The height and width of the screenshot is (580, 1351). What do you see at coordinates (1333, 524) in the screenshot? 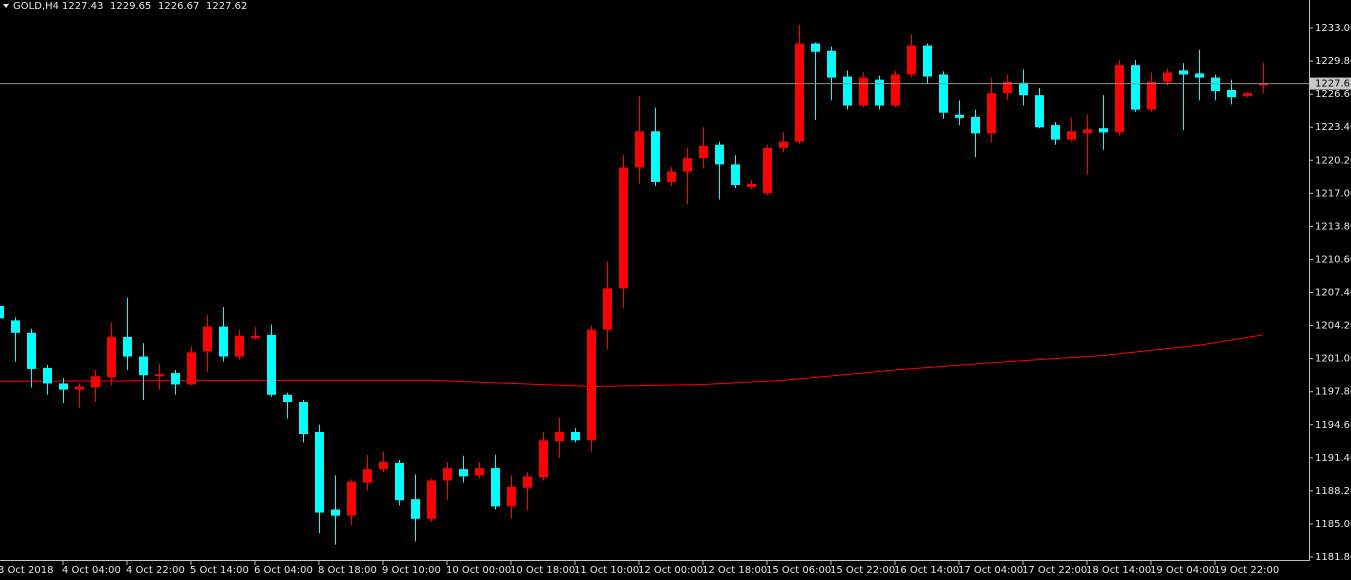
I see `y-tick-label: 1185.00` at bounding box center [1333, 524].